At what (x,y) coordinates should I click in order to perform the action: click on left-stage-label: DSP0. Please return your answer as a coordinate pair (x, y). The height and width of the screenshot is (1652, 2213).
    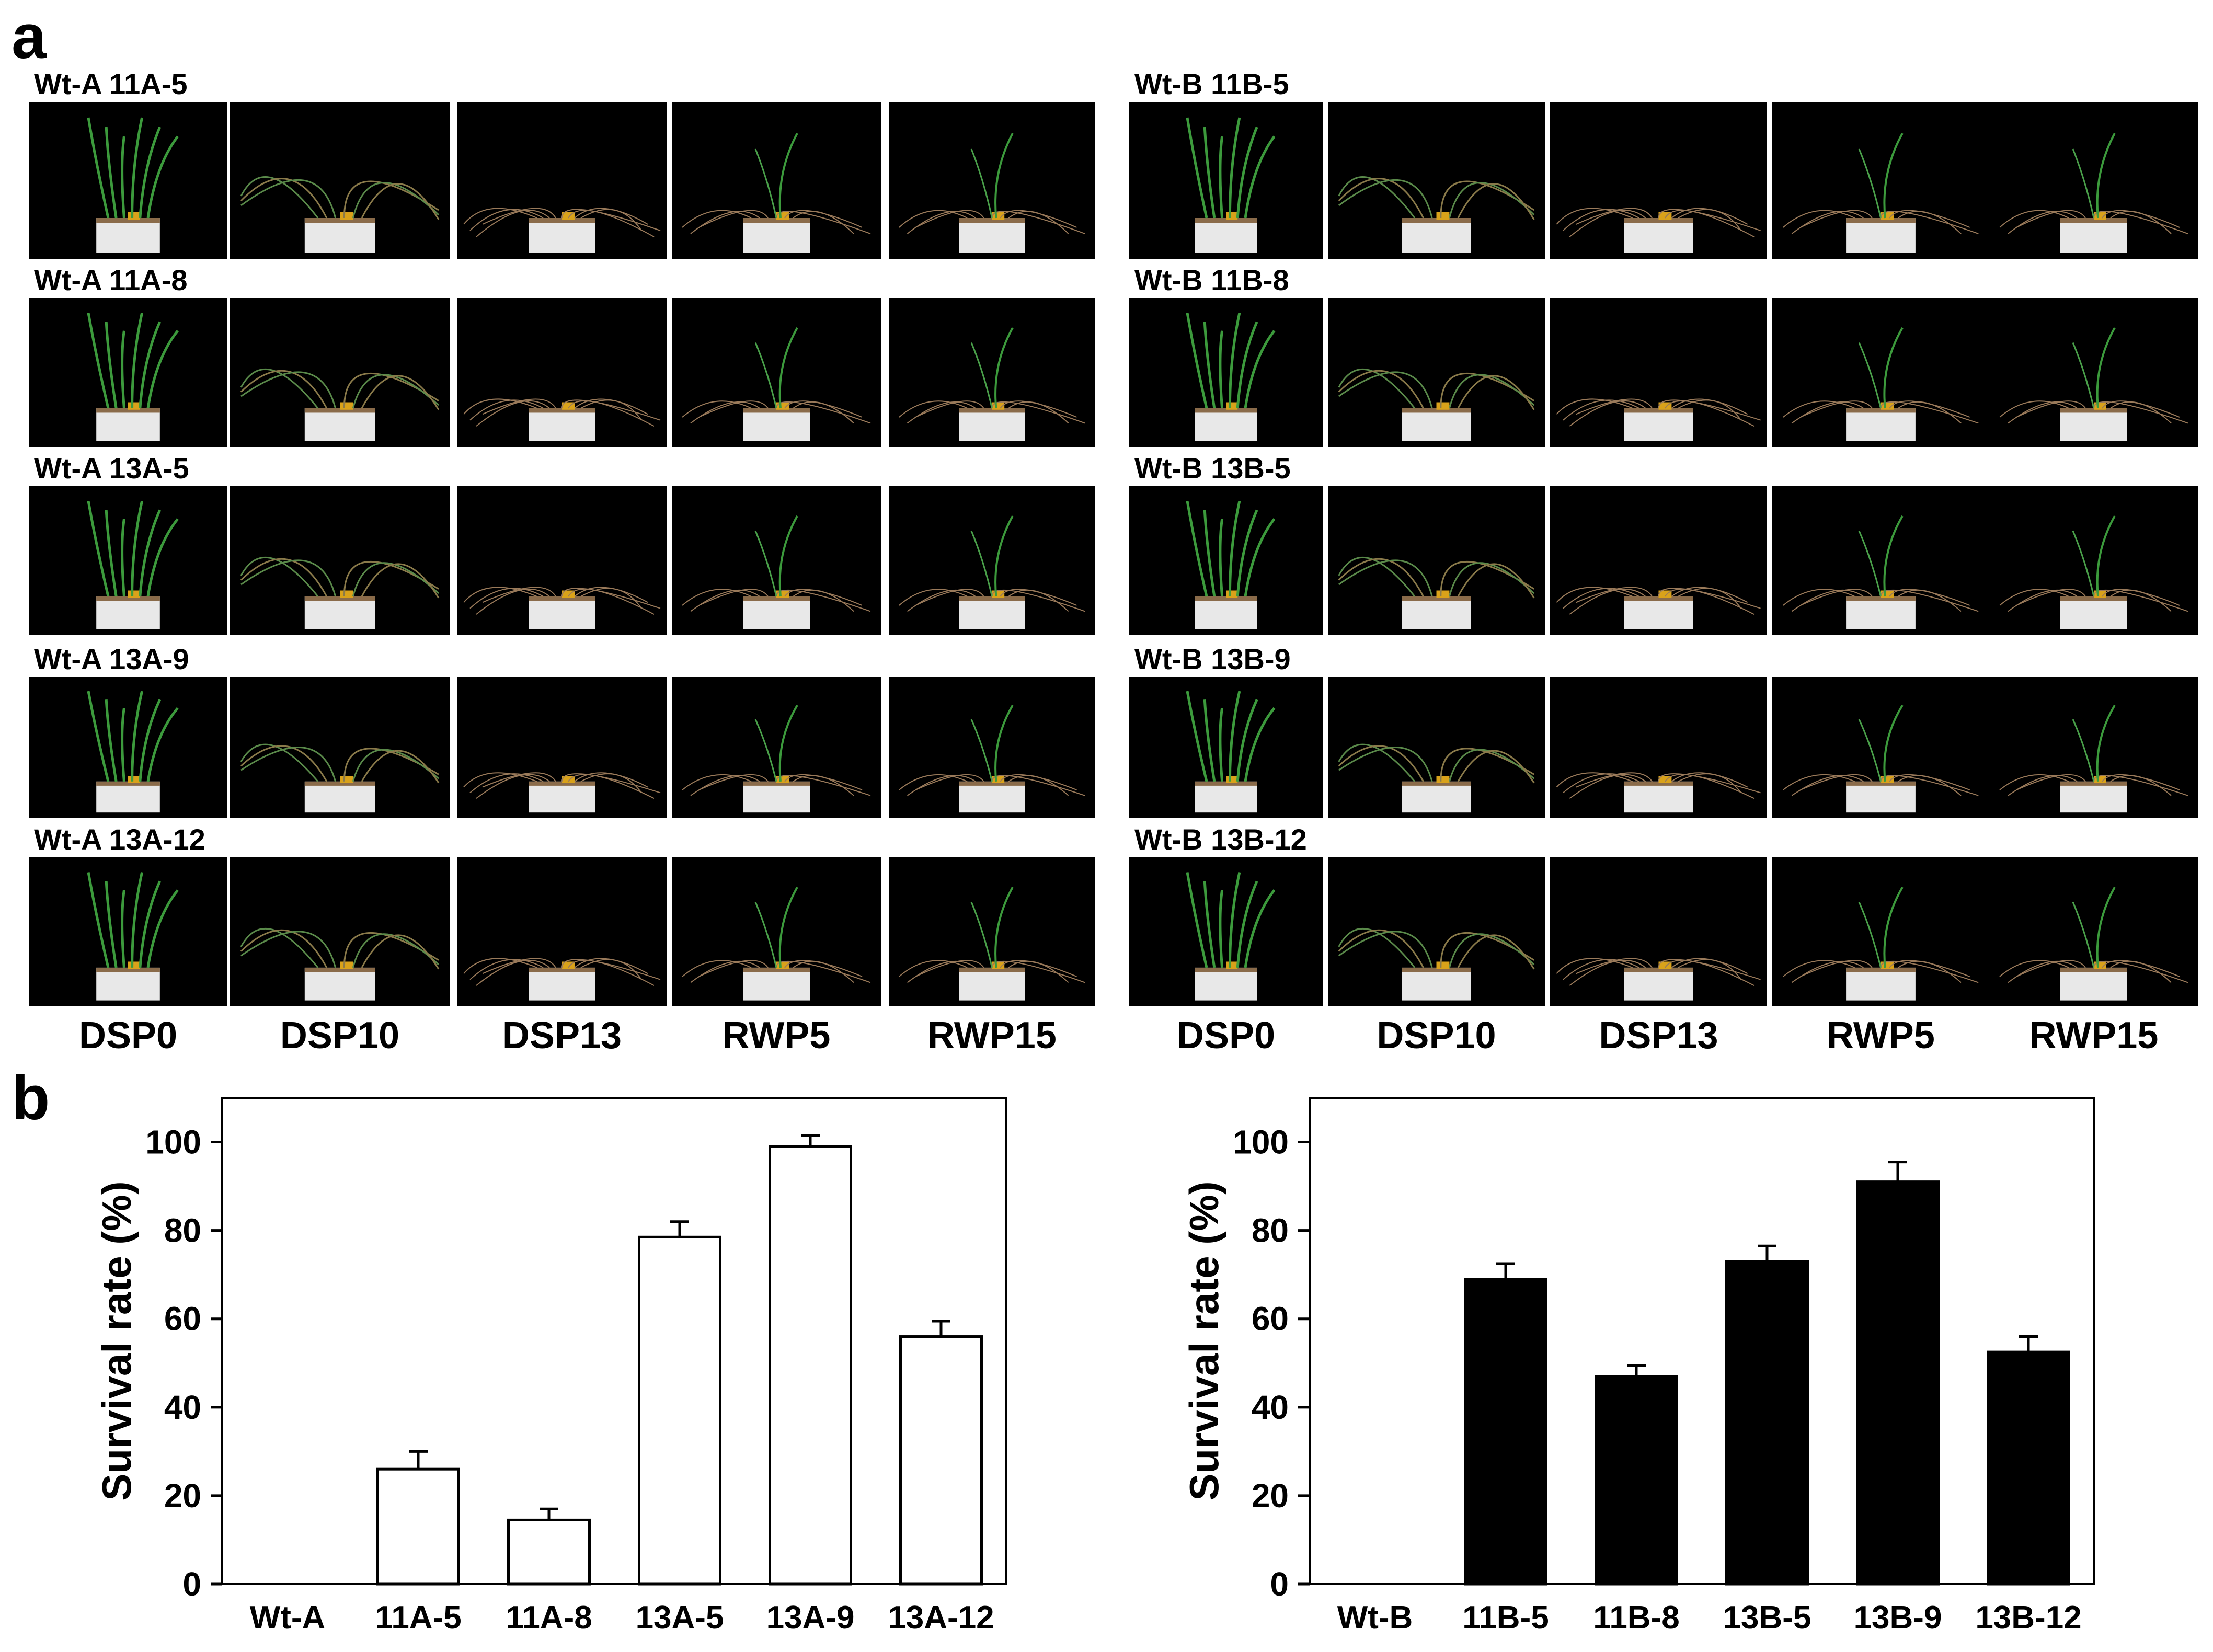
    Looking at the image, I should click on (128, 1036).